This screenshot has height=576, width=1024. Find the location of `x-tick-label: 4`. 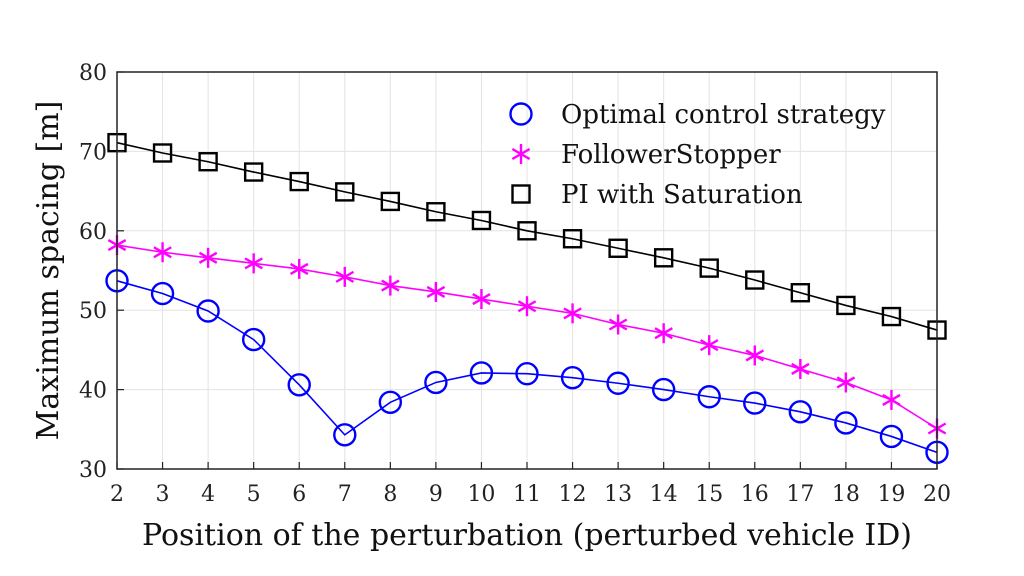

x-tick-label: 4 is located at coordinates (208, 494).